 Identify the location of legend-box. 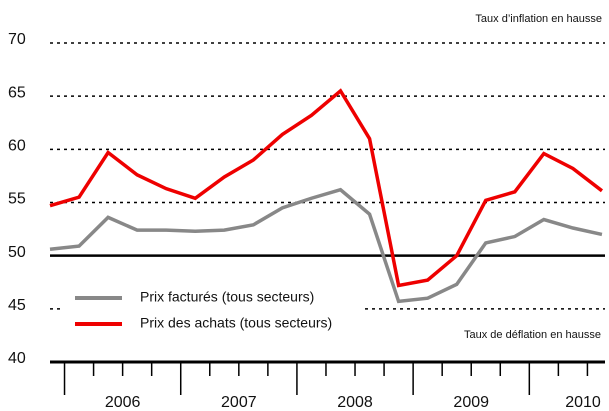
(212, 310).